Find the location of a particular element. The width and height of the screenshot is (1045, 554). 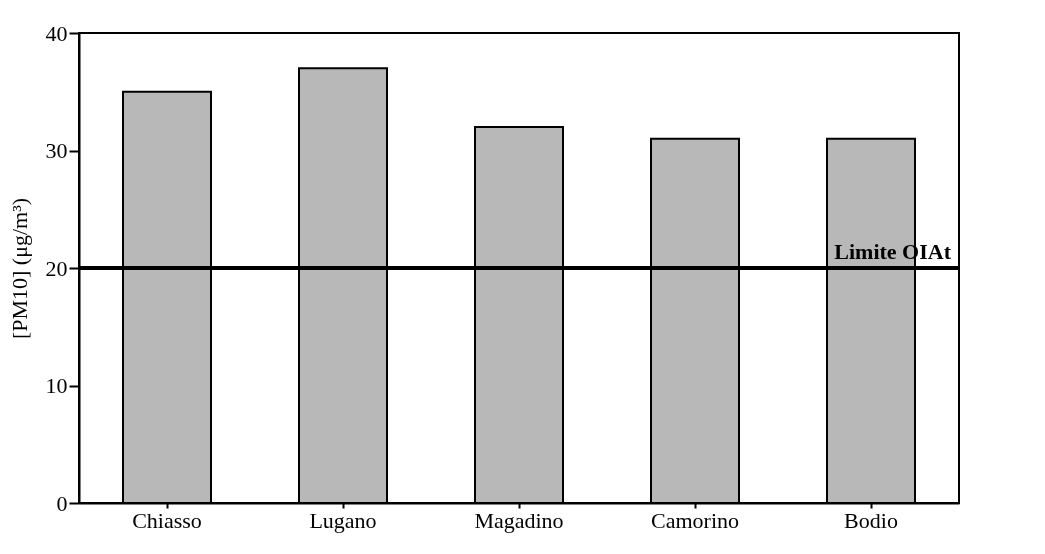

y-tick-label: 30 is located at coordinates (56, 150).